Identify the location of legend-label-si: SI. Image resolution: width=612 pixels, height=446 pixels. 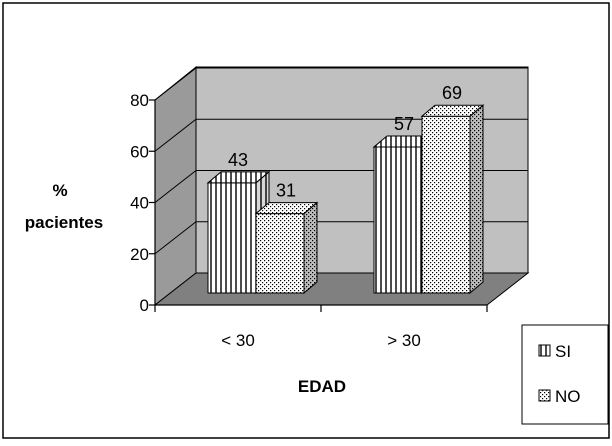
(563, 351).